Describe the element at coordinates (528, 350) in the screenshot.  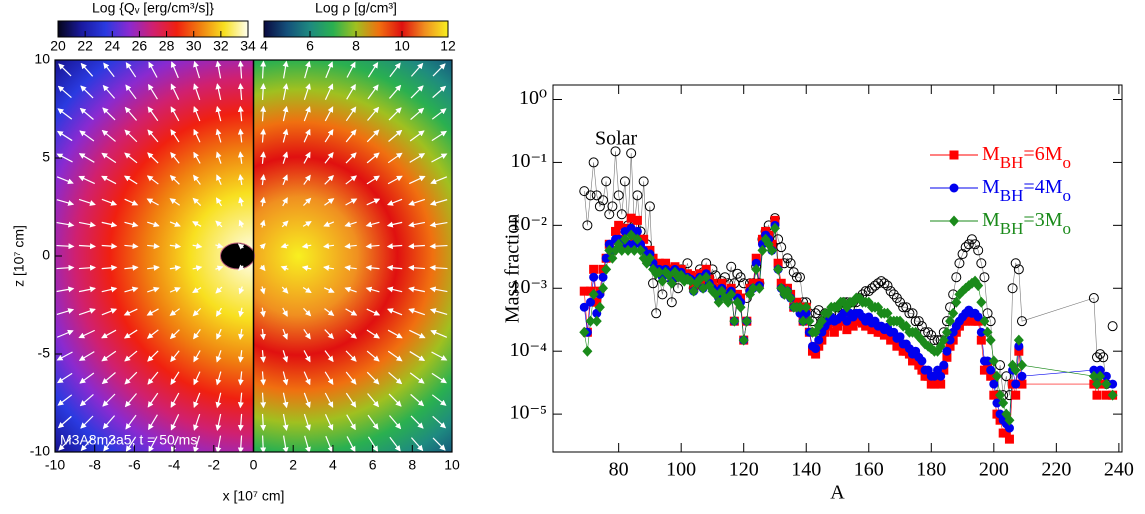
I see `y-tick-label: 10⁻⁴` at that location.